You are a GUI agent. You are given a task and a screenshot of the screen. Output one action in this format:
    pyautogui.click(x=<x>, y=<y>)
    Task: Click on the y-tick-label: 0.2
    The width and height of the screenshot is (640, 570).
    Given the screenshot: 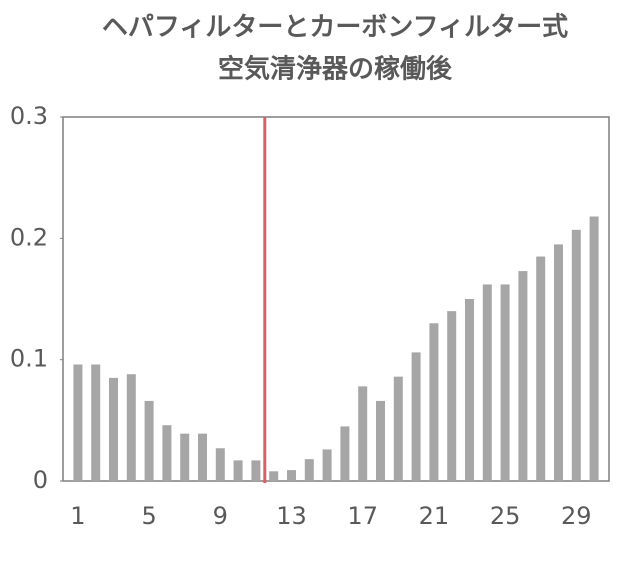 What is the action you would take?
    pyautogui.click(x=29, y=237)
    